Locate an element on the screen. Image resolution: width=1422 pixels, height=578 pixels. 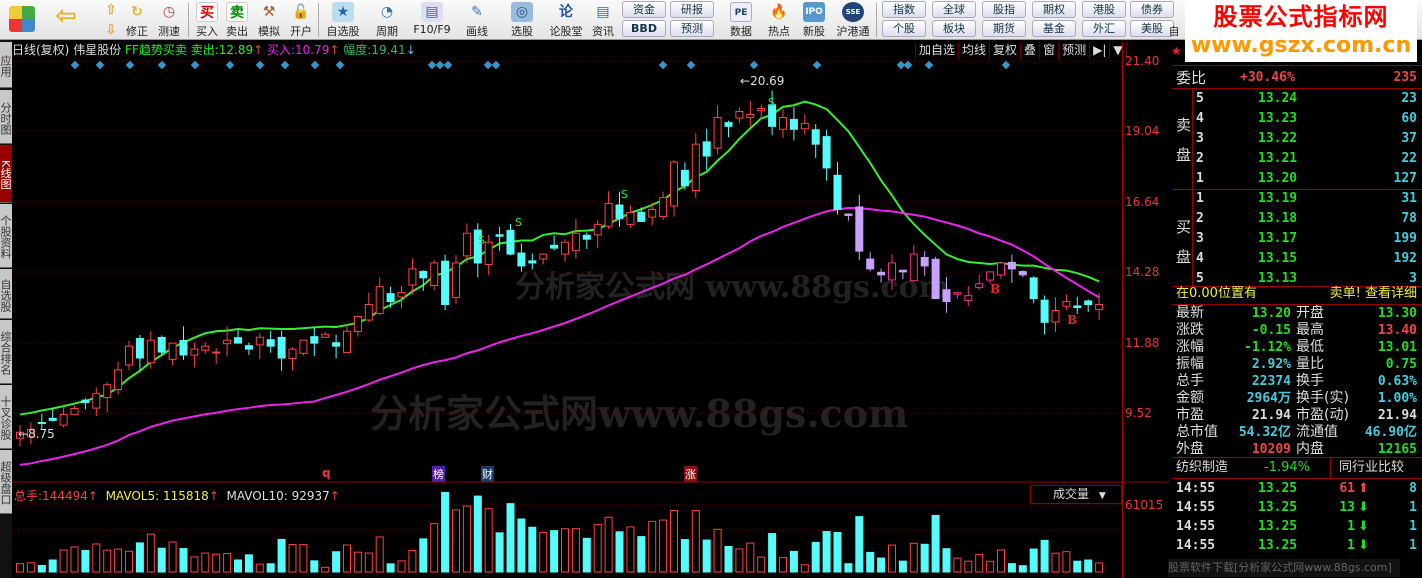
window-button: 窗 is located at coordinates (1048, 50).